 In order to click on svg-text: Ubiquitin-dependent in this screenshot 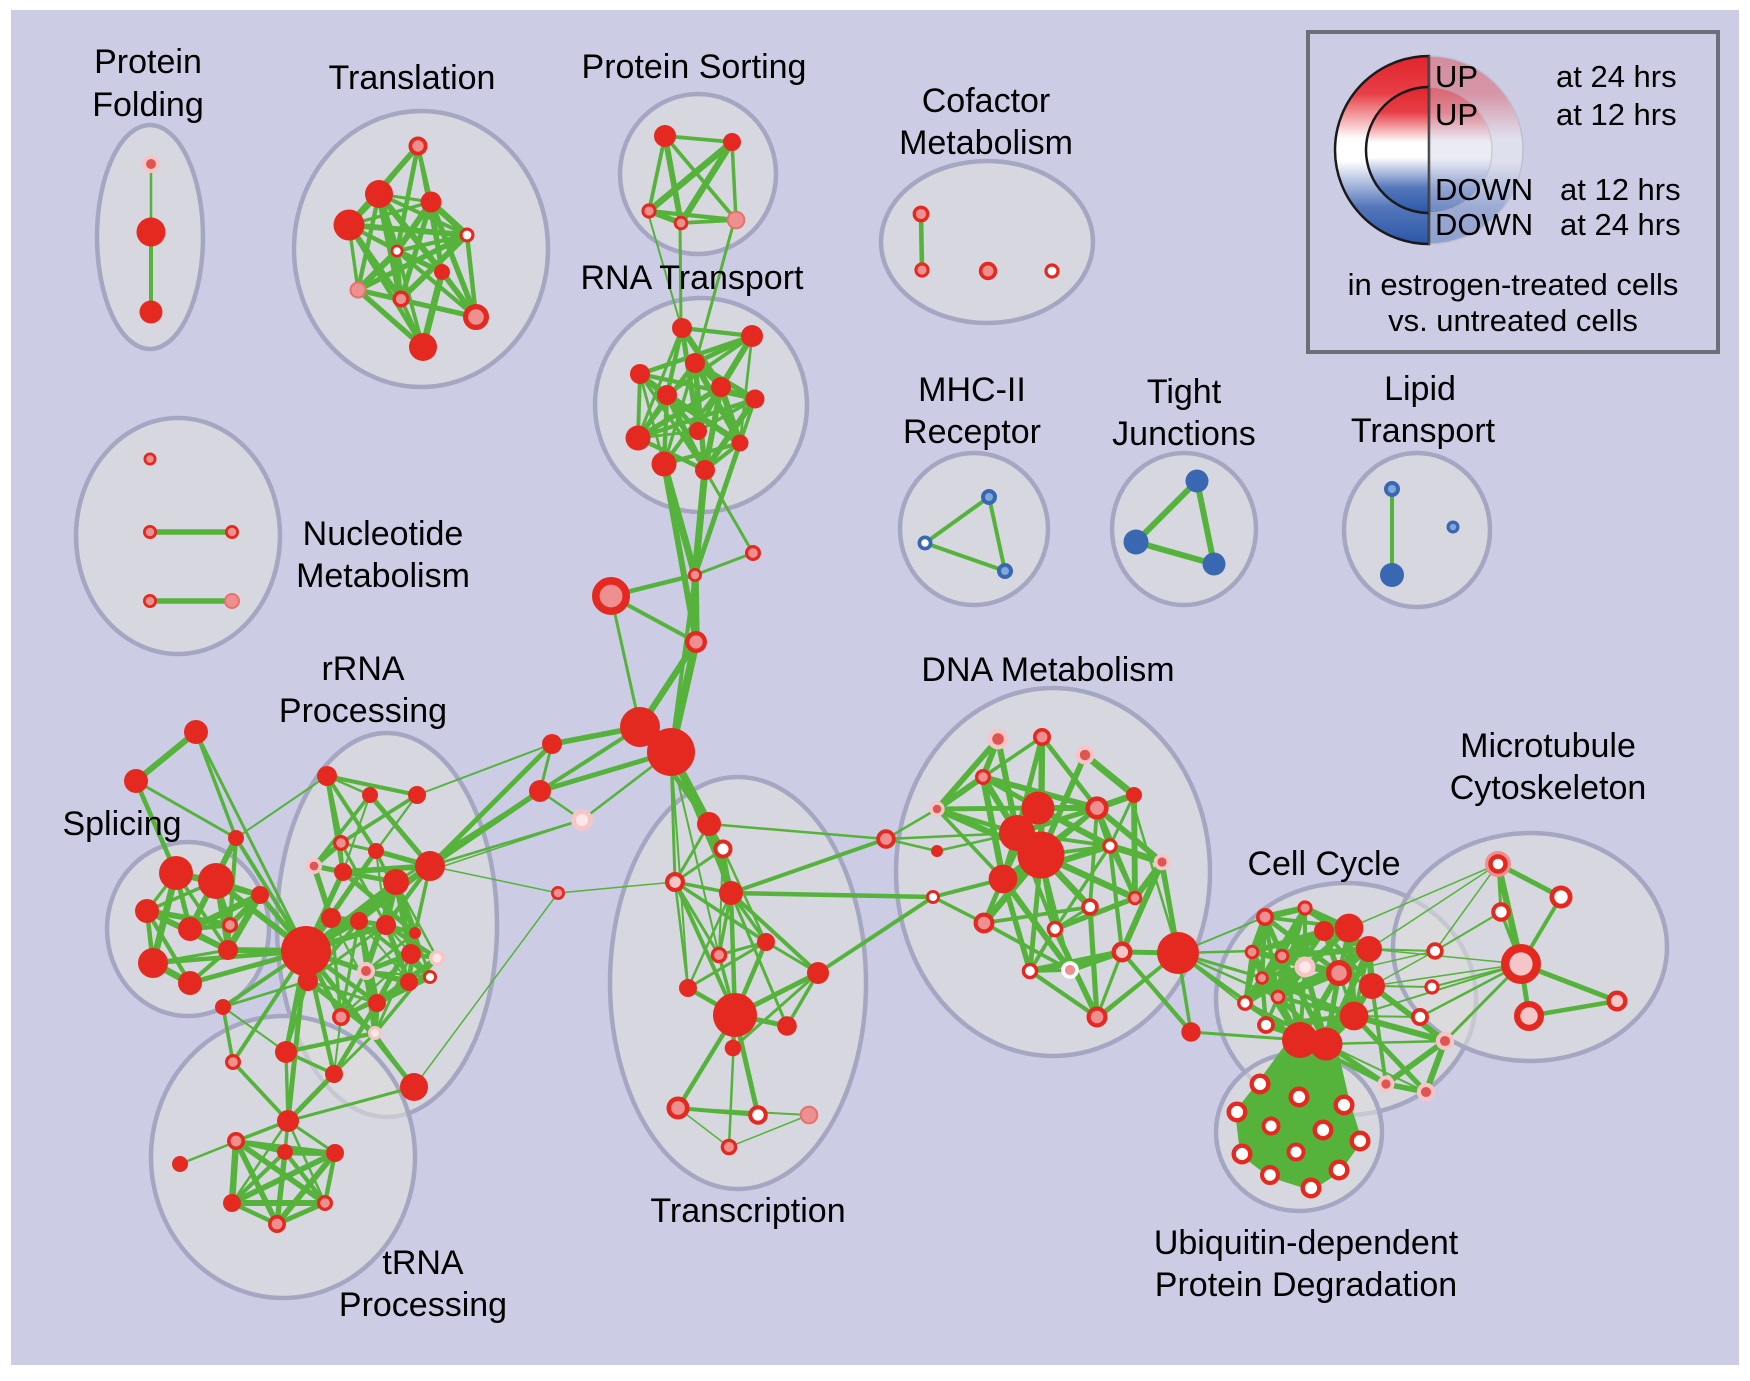, I will do `click(1306, 1243)`.